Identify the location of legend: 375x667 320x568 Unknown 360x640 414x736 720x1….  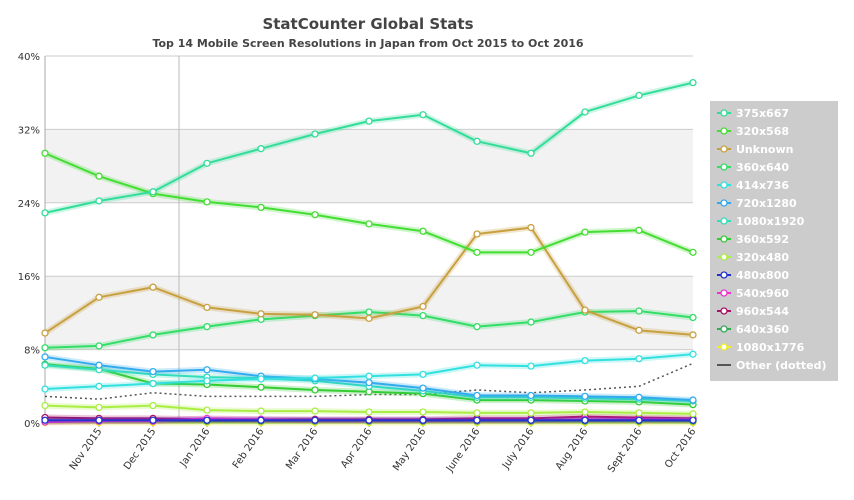
(774, 241).